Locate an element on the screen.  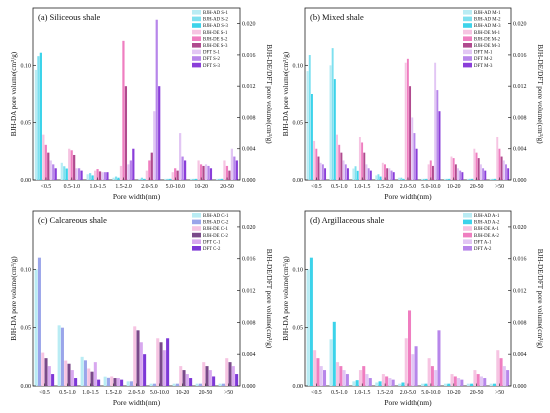
y-tick-label: 0.05 is located at coordinates (298, 124).